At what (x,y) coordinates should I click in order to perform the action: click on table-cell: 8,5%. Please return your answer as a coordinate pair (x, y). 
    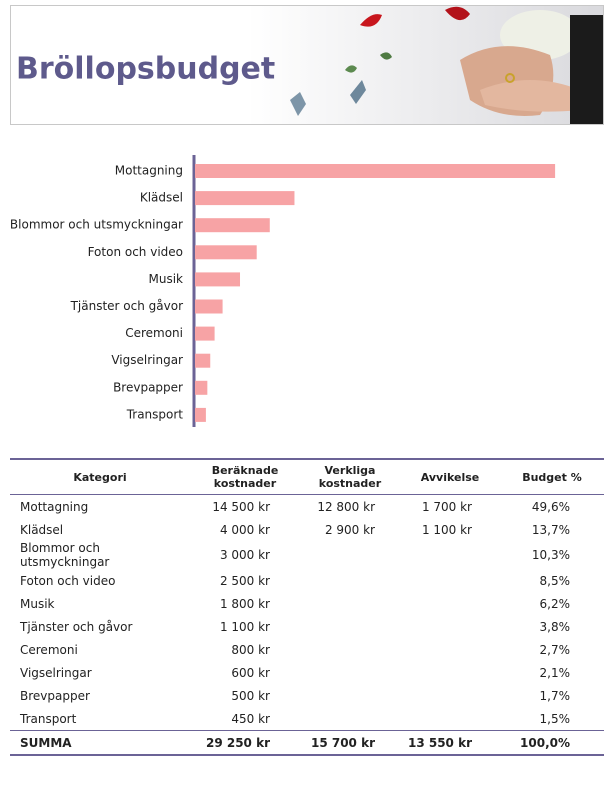
    Looking at the image, I should click on (555, 580).